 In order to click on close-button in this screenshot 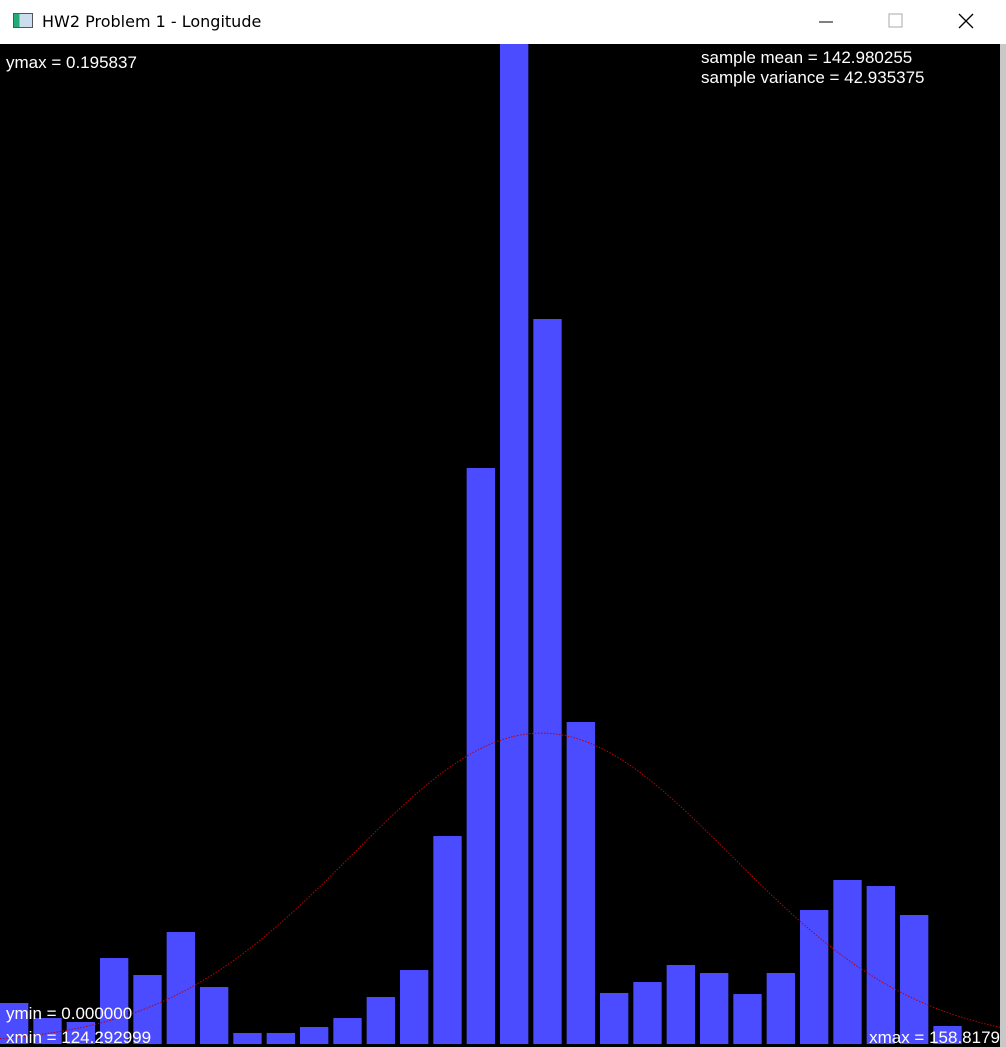, I will do `click(965, 22)`.